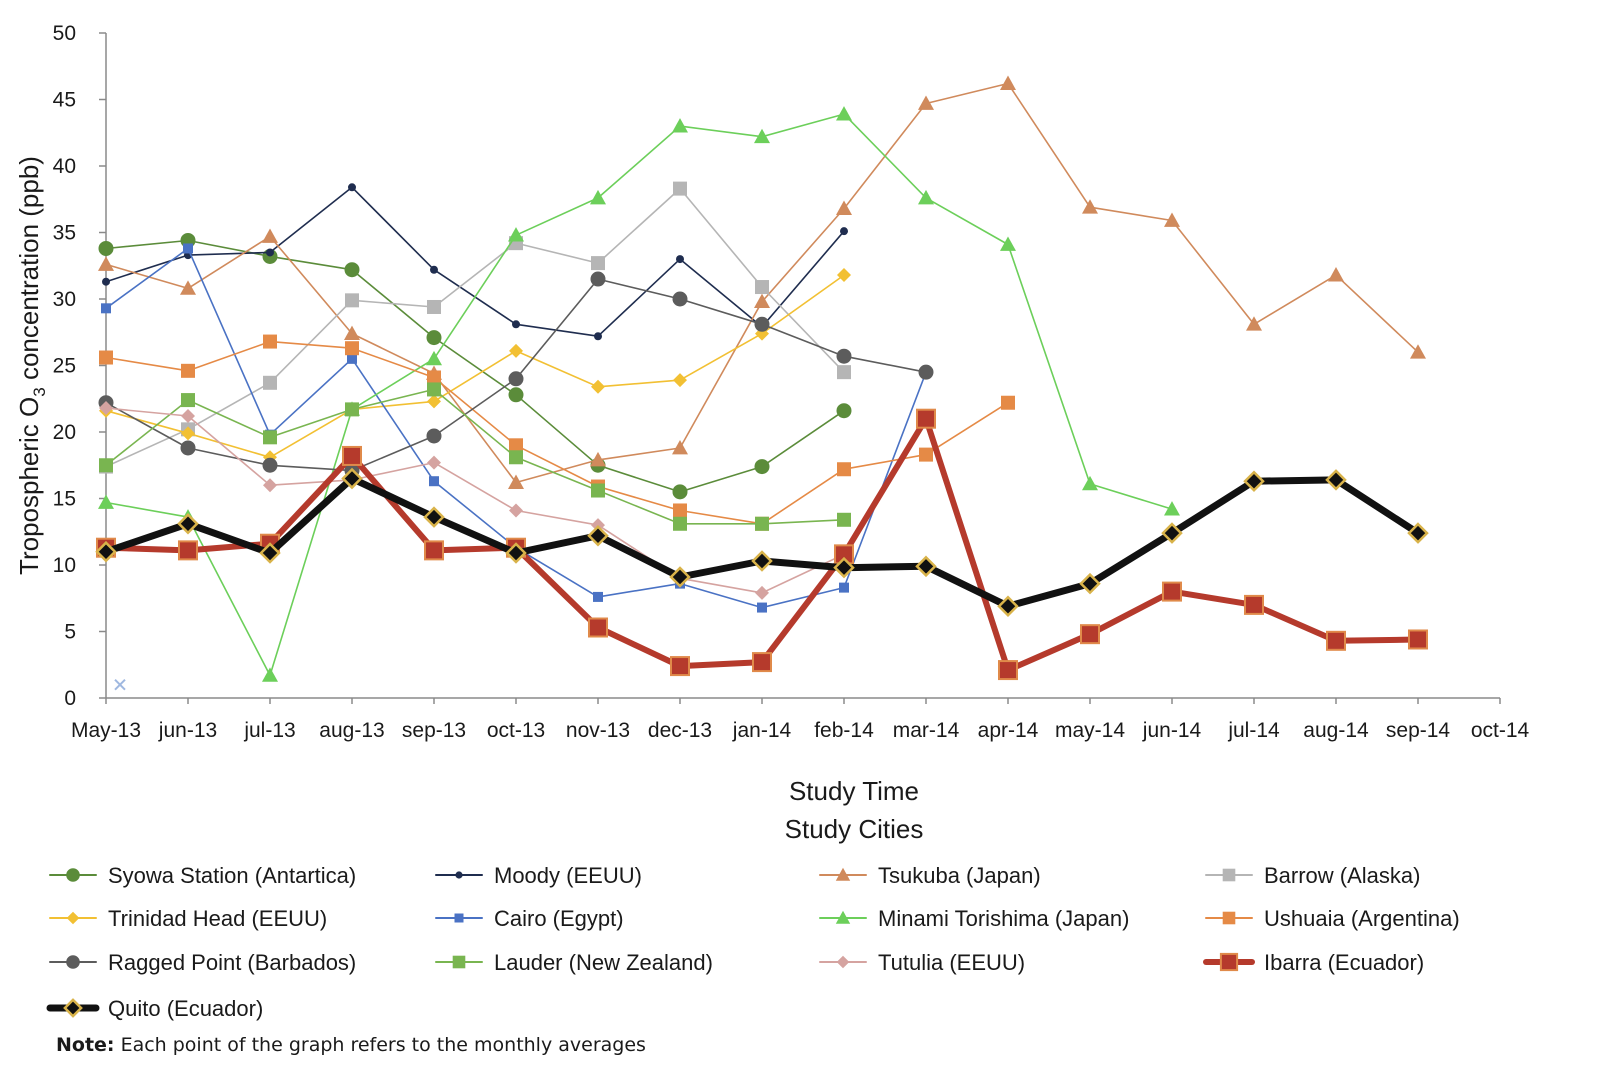 Image resolution: width=1600 pixels, height=1072 pixels. I want to click on y-axis-title: Tropospheric O3 concentration (ppb), so click(31, 365).